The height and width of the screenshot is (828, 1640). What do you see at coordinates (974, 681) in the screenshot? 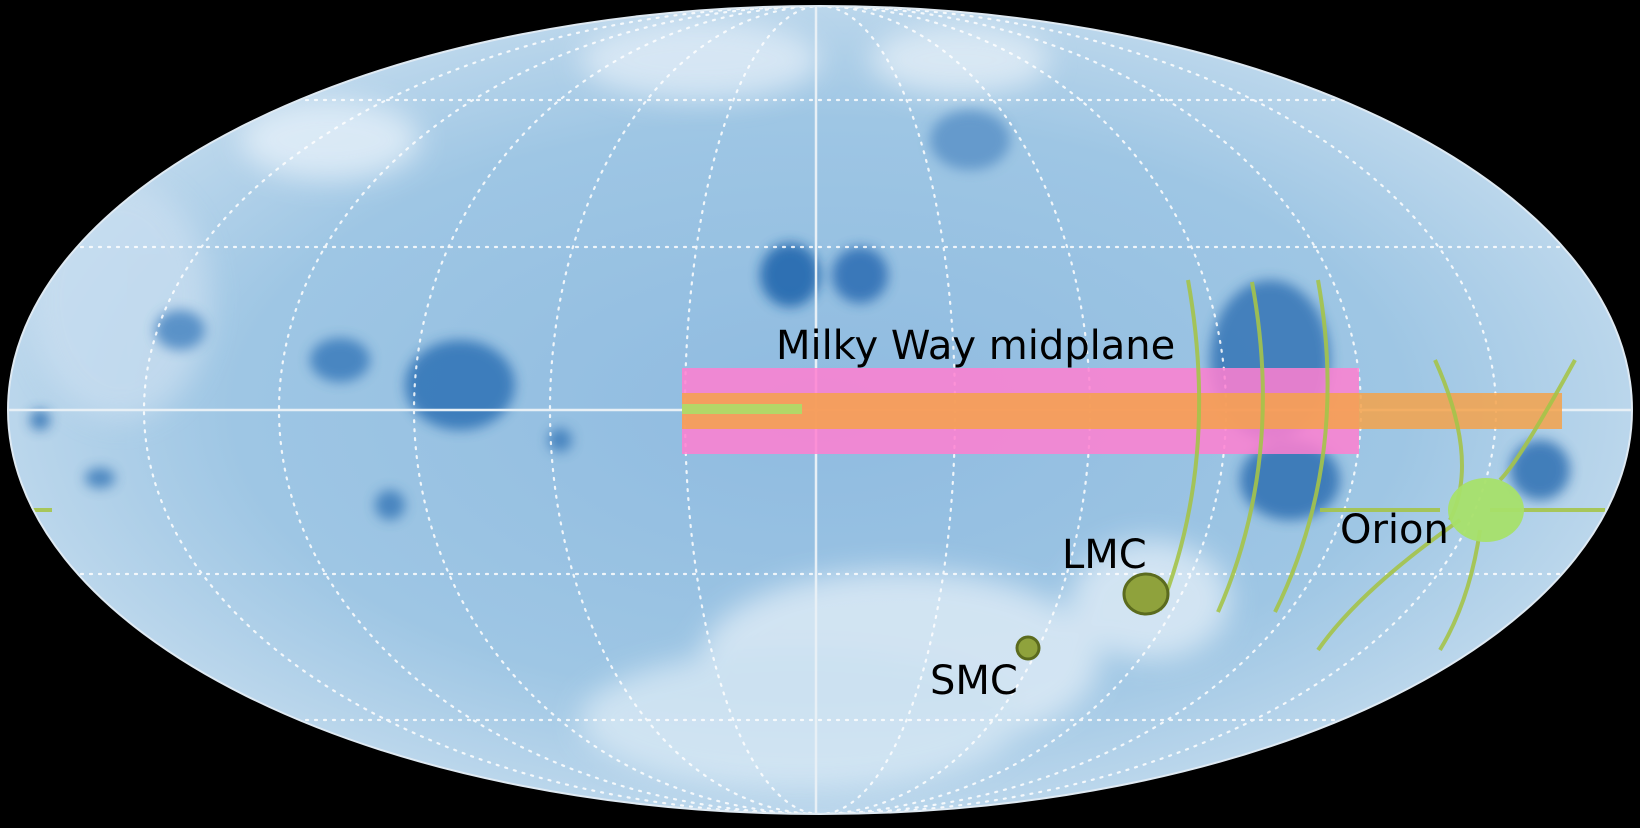
I see `label-smc: SMC` at bounding box center [974, 681].